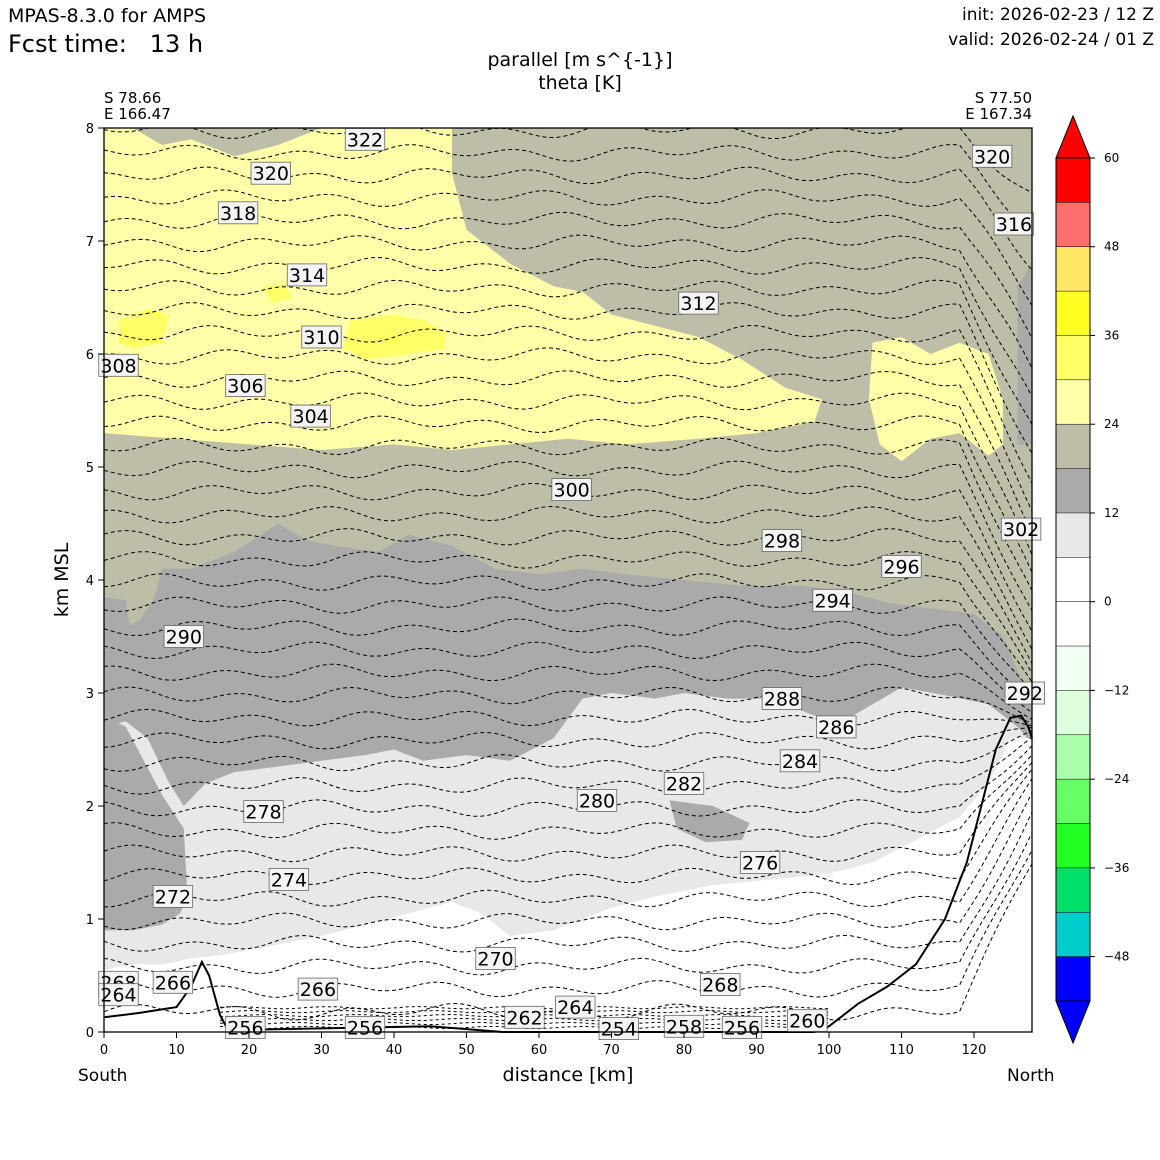  What do you see at coordinates (568, 1075) in the screenshot?
I see `x-axis-label: distance [km]` at bounding box center [568, 1075].